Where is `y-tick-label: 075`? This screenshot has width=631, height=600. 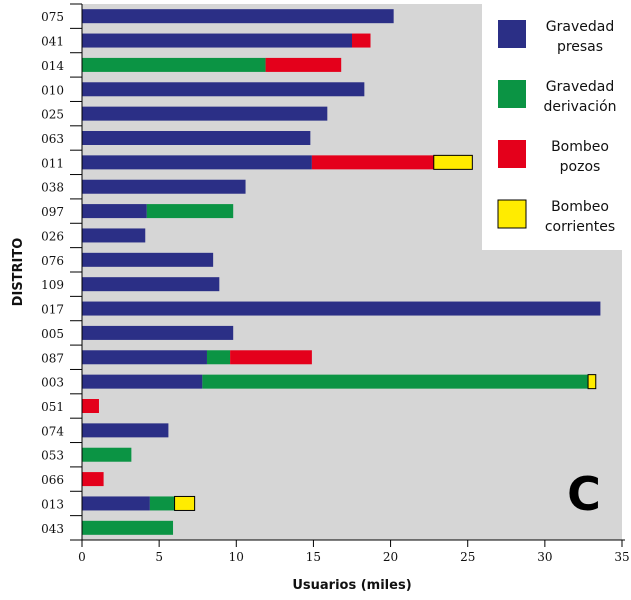 y-tick-label: 075 is located at coordinates (52, 17).